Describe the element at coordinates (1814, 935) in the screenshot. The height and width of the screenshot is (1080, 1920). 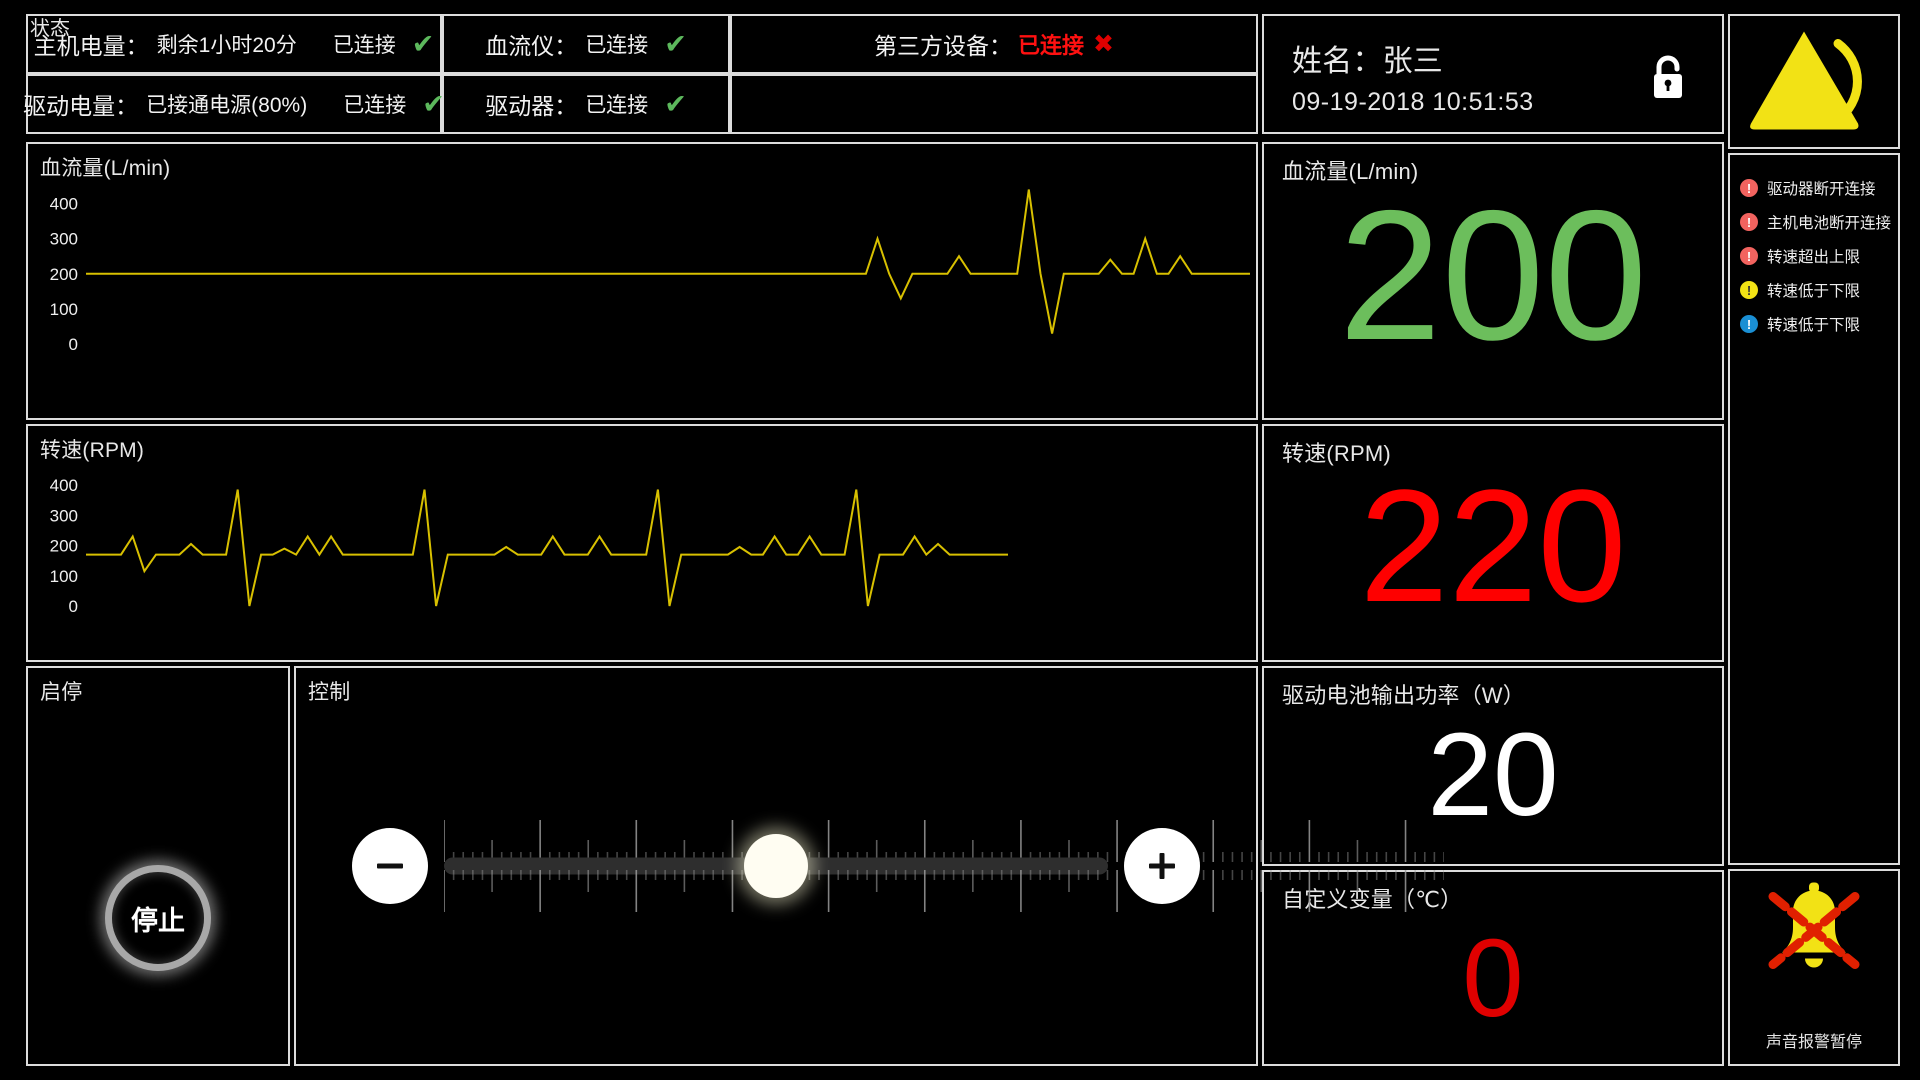
I see `bell-muted-icon` at that location.